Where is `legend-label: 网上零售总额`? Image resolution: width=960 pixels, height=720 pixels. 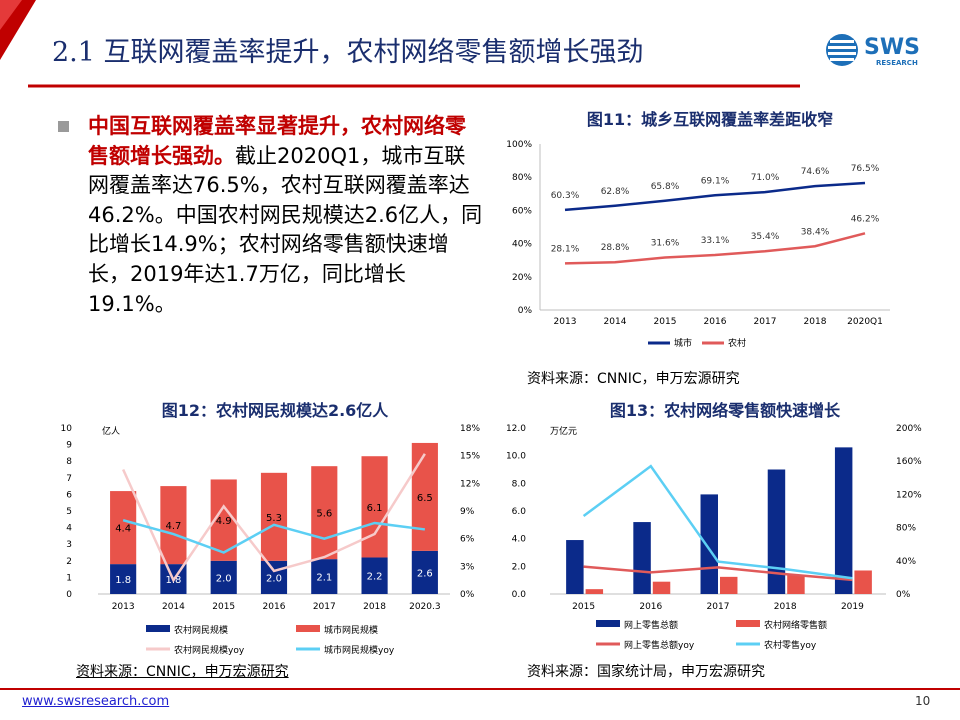 legend-label: 网上零售总额 is located at coordinates (651, 625).